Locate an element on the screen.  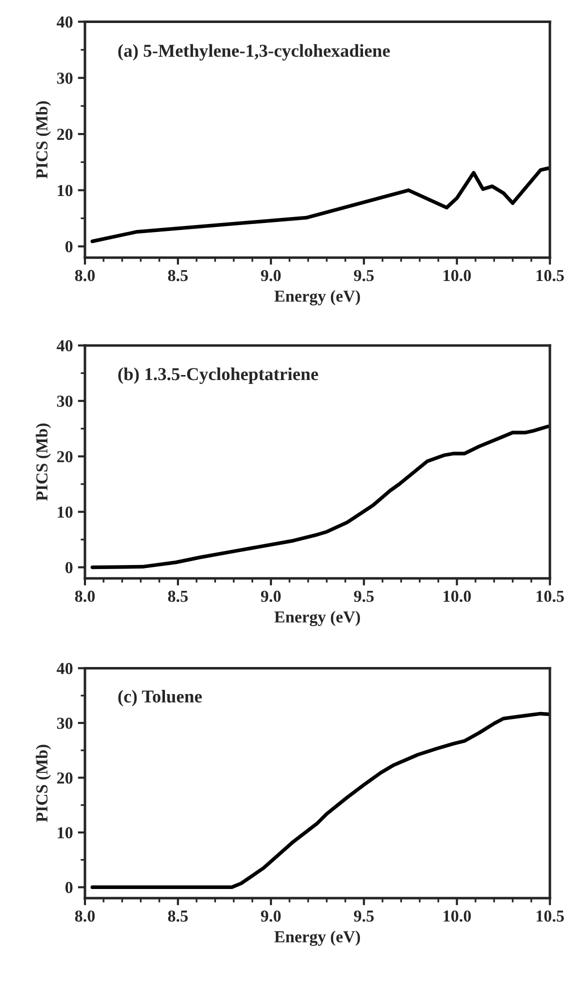
text: (b) 1.3.5-Cycloheptatriene is located at coordinates (218, 376).